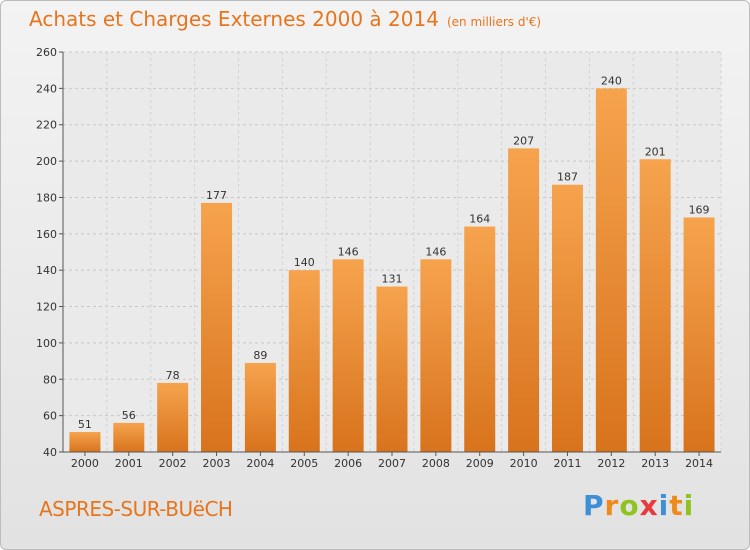  Describe the element at coordinates (629, 505) in the screenshot. I see `logo-letter: o` at that location.